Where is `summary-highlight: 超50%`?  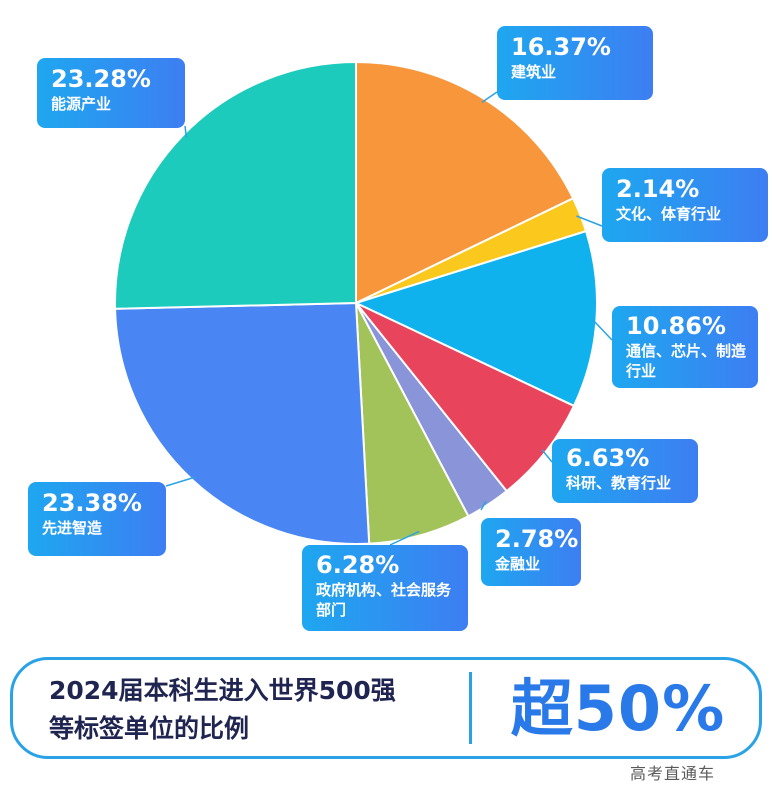
summary-highlight: 超50% is located at coordinates (618, 708).